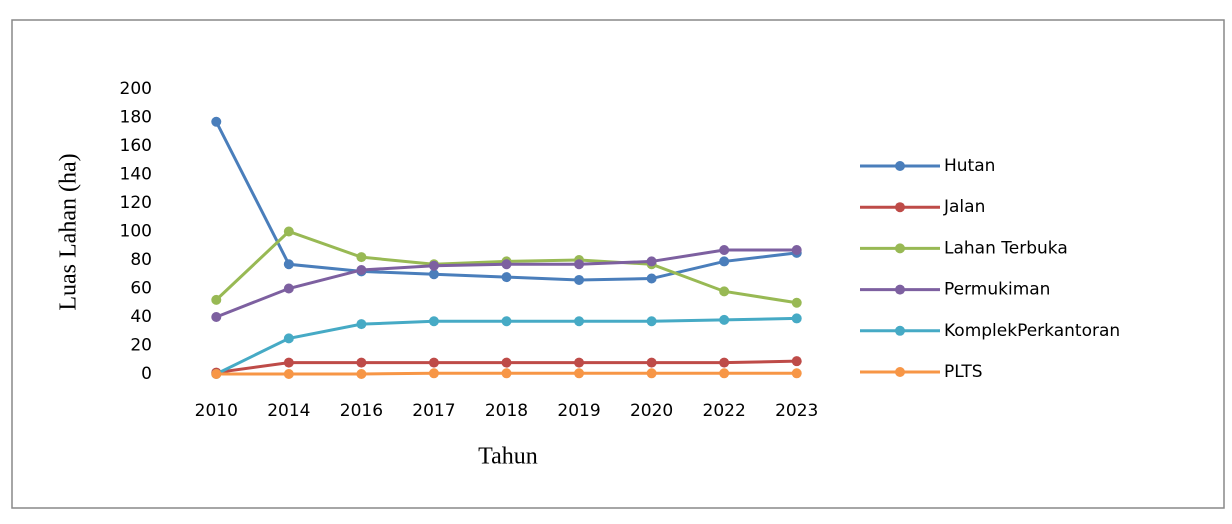 The image size is (1232, 524). I want to click on x-tick-label: 2014, so click(288, 411).